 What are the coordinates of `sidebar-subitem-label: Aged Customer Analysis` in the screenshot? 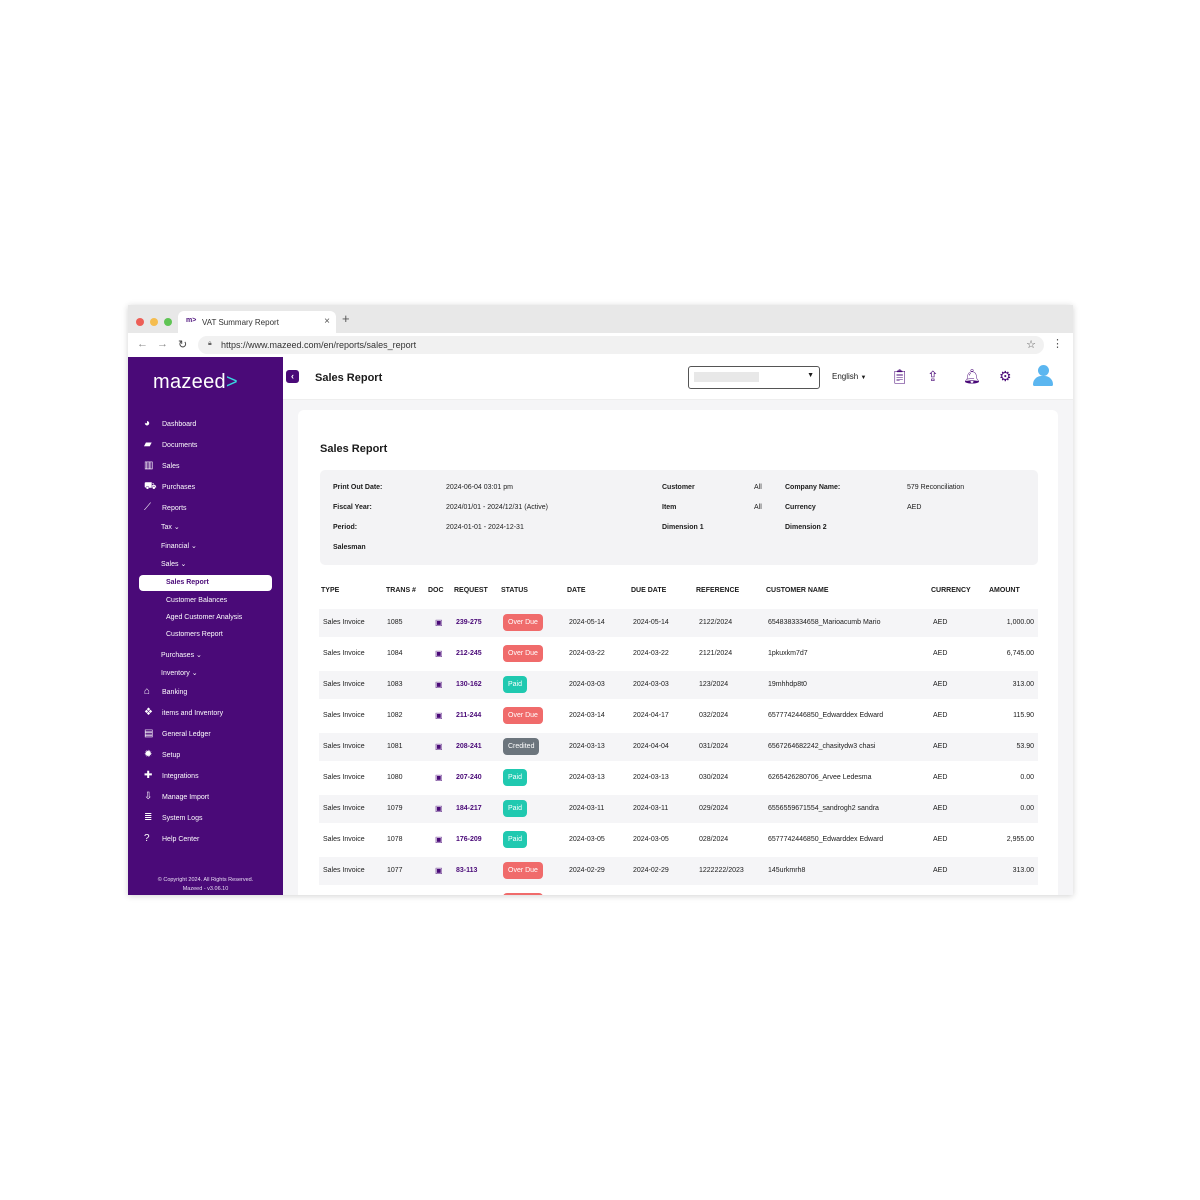 It's located at (204, 617).